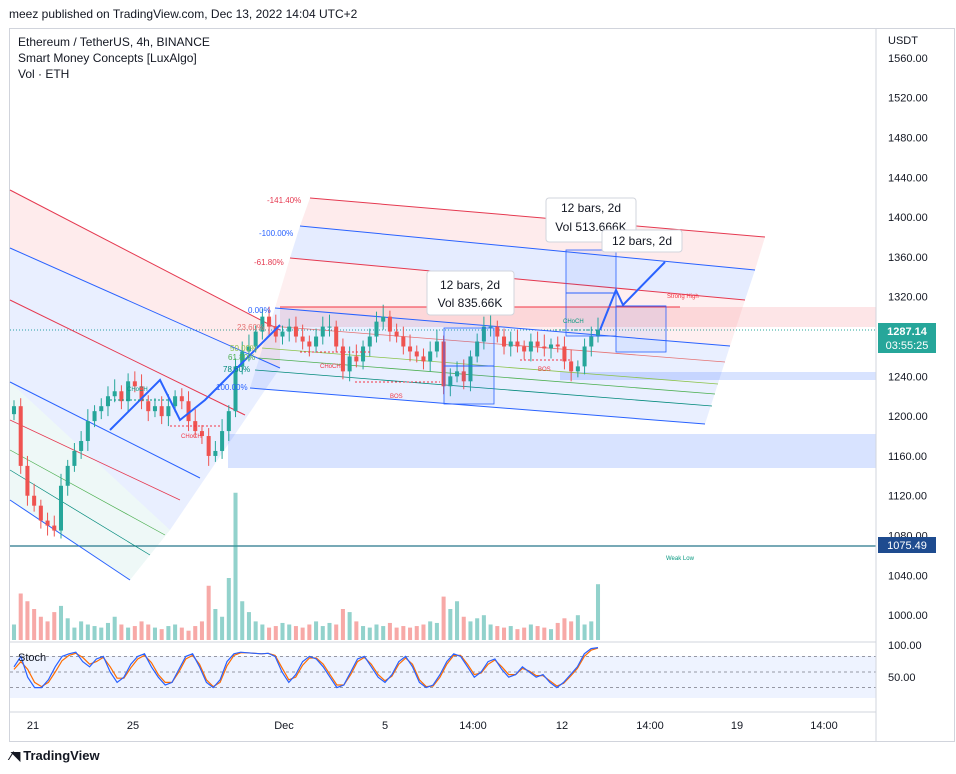 The width and height of the screenshot is (956, 774). I want to click on time-tick: 12, so click(562, 726).